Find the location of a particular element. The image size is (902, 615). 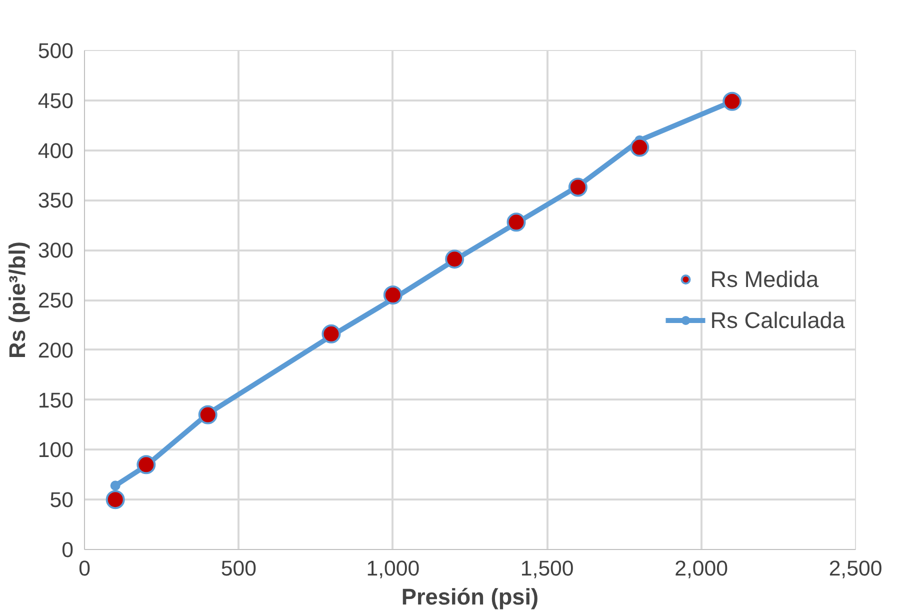

y-tick-label: 0 is located at coordinates (68, 550).